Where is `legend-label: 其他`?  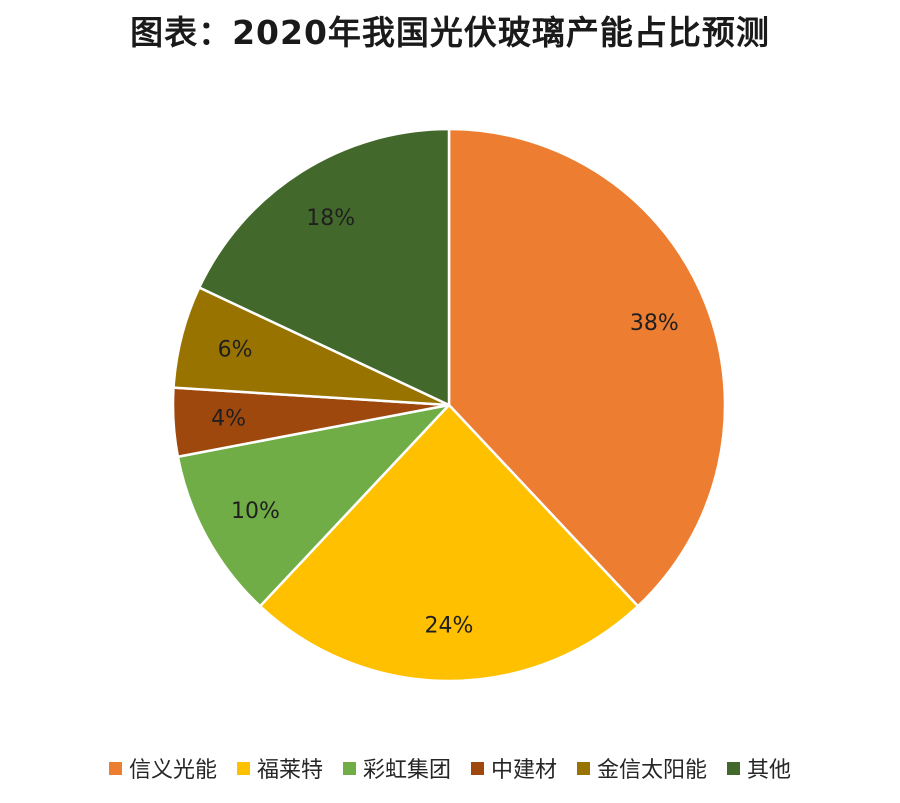 legend-label: 其他 is located at coordinates (769, 770).